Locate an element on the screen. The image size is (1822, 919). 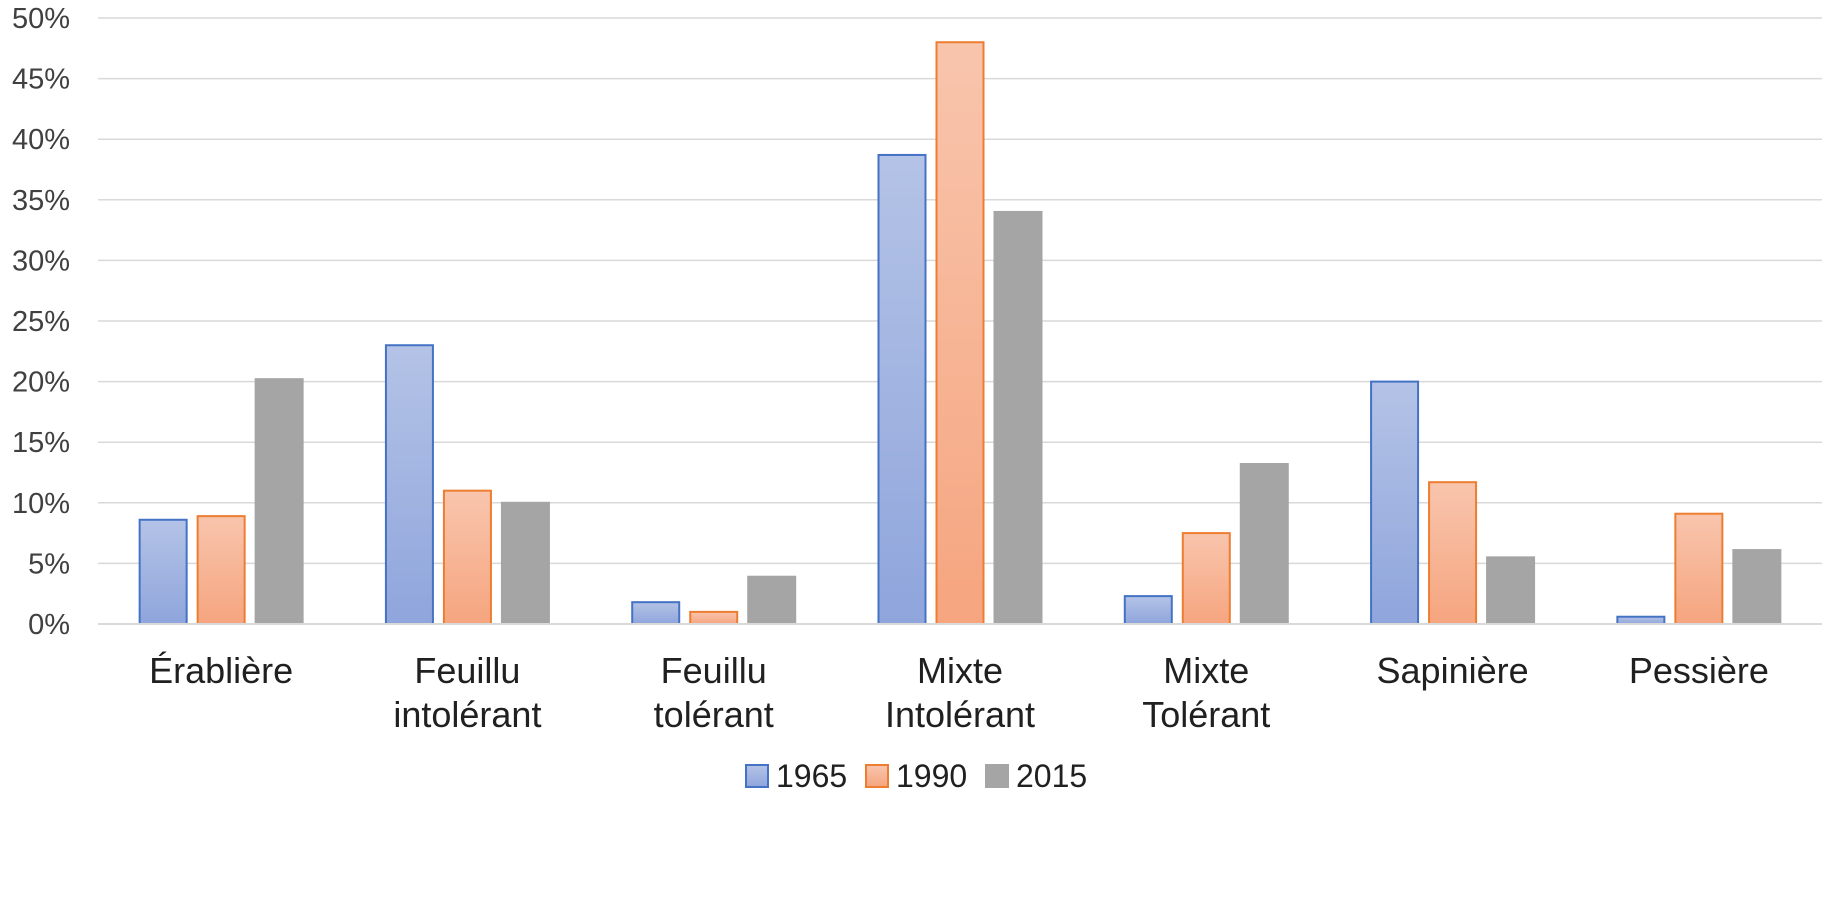
legend-label: 1965 is located at coordinates (811, 776).